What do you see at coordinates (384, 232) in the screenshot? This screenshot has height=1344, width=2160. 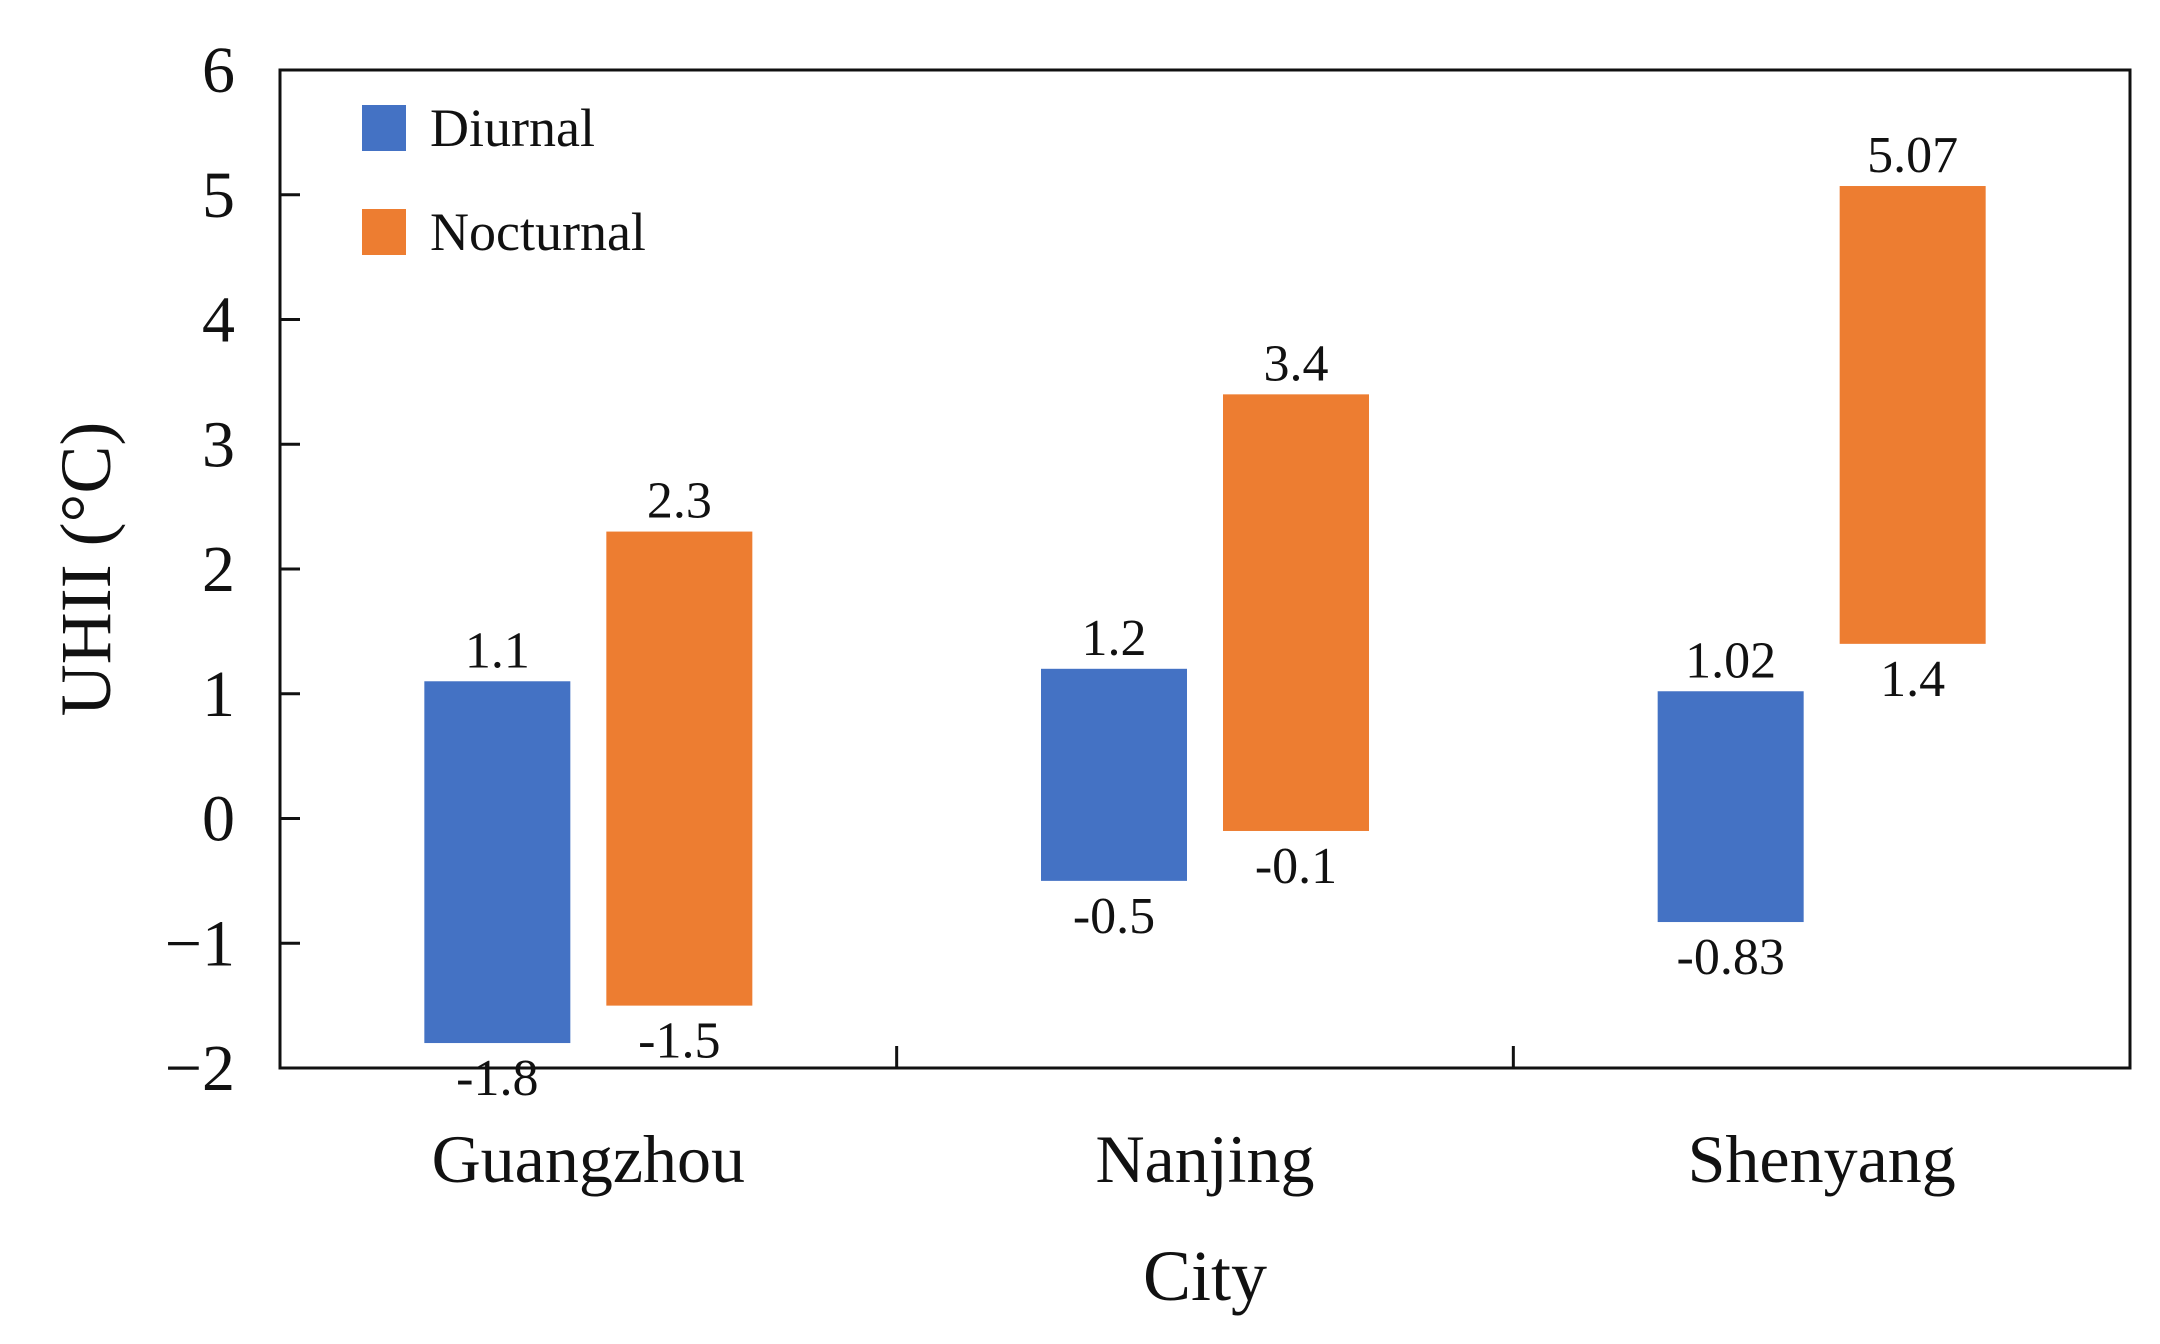 I see `legend-swatch-nocturnal` at bounding box center [384, 232].